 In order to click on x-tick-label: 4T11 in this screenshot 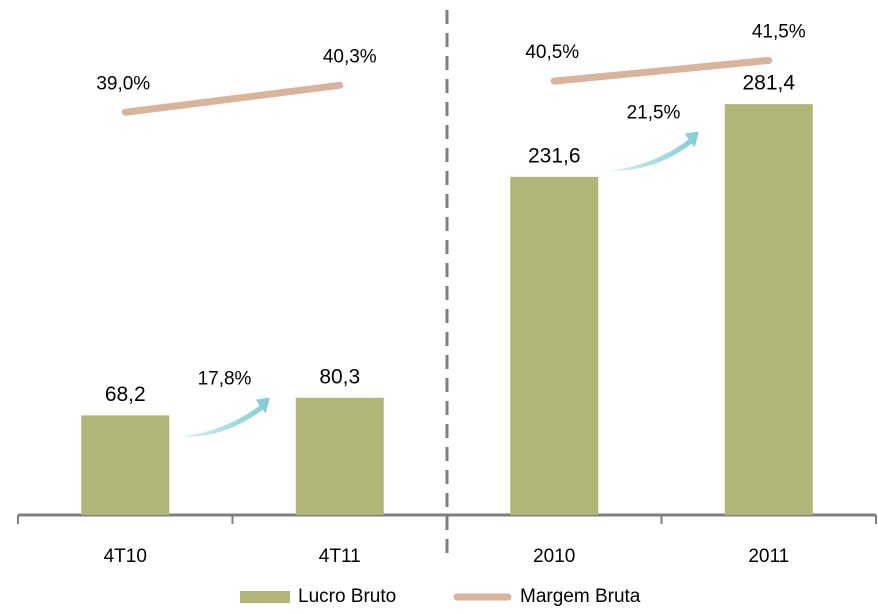, I will do `click(340, 556)`.